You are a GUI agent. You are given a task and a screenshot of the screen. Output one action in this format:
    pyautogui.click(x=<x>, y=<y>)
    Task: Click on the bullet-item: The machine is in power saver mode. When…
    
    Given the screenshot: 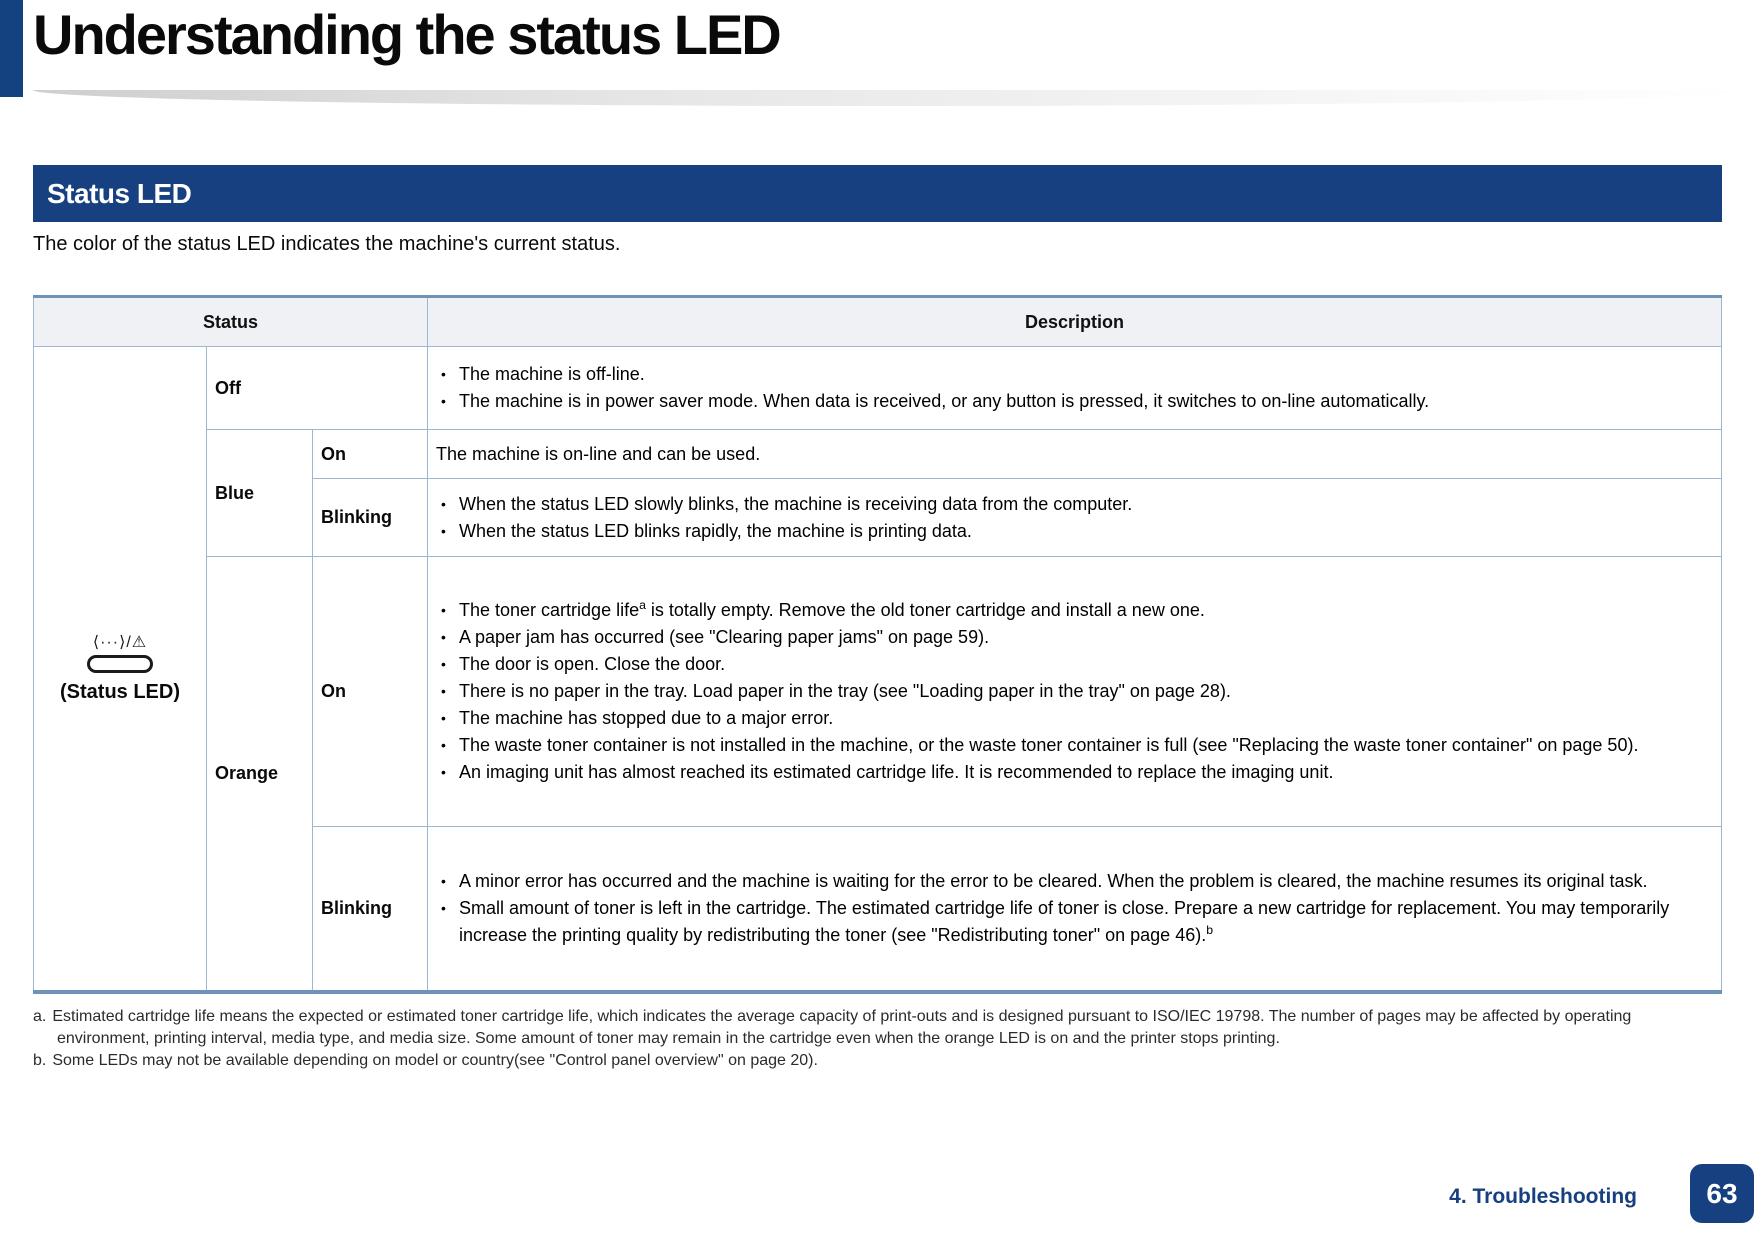 What is the action you would take?
    pyautogui.click(x=1071, y=401)
    